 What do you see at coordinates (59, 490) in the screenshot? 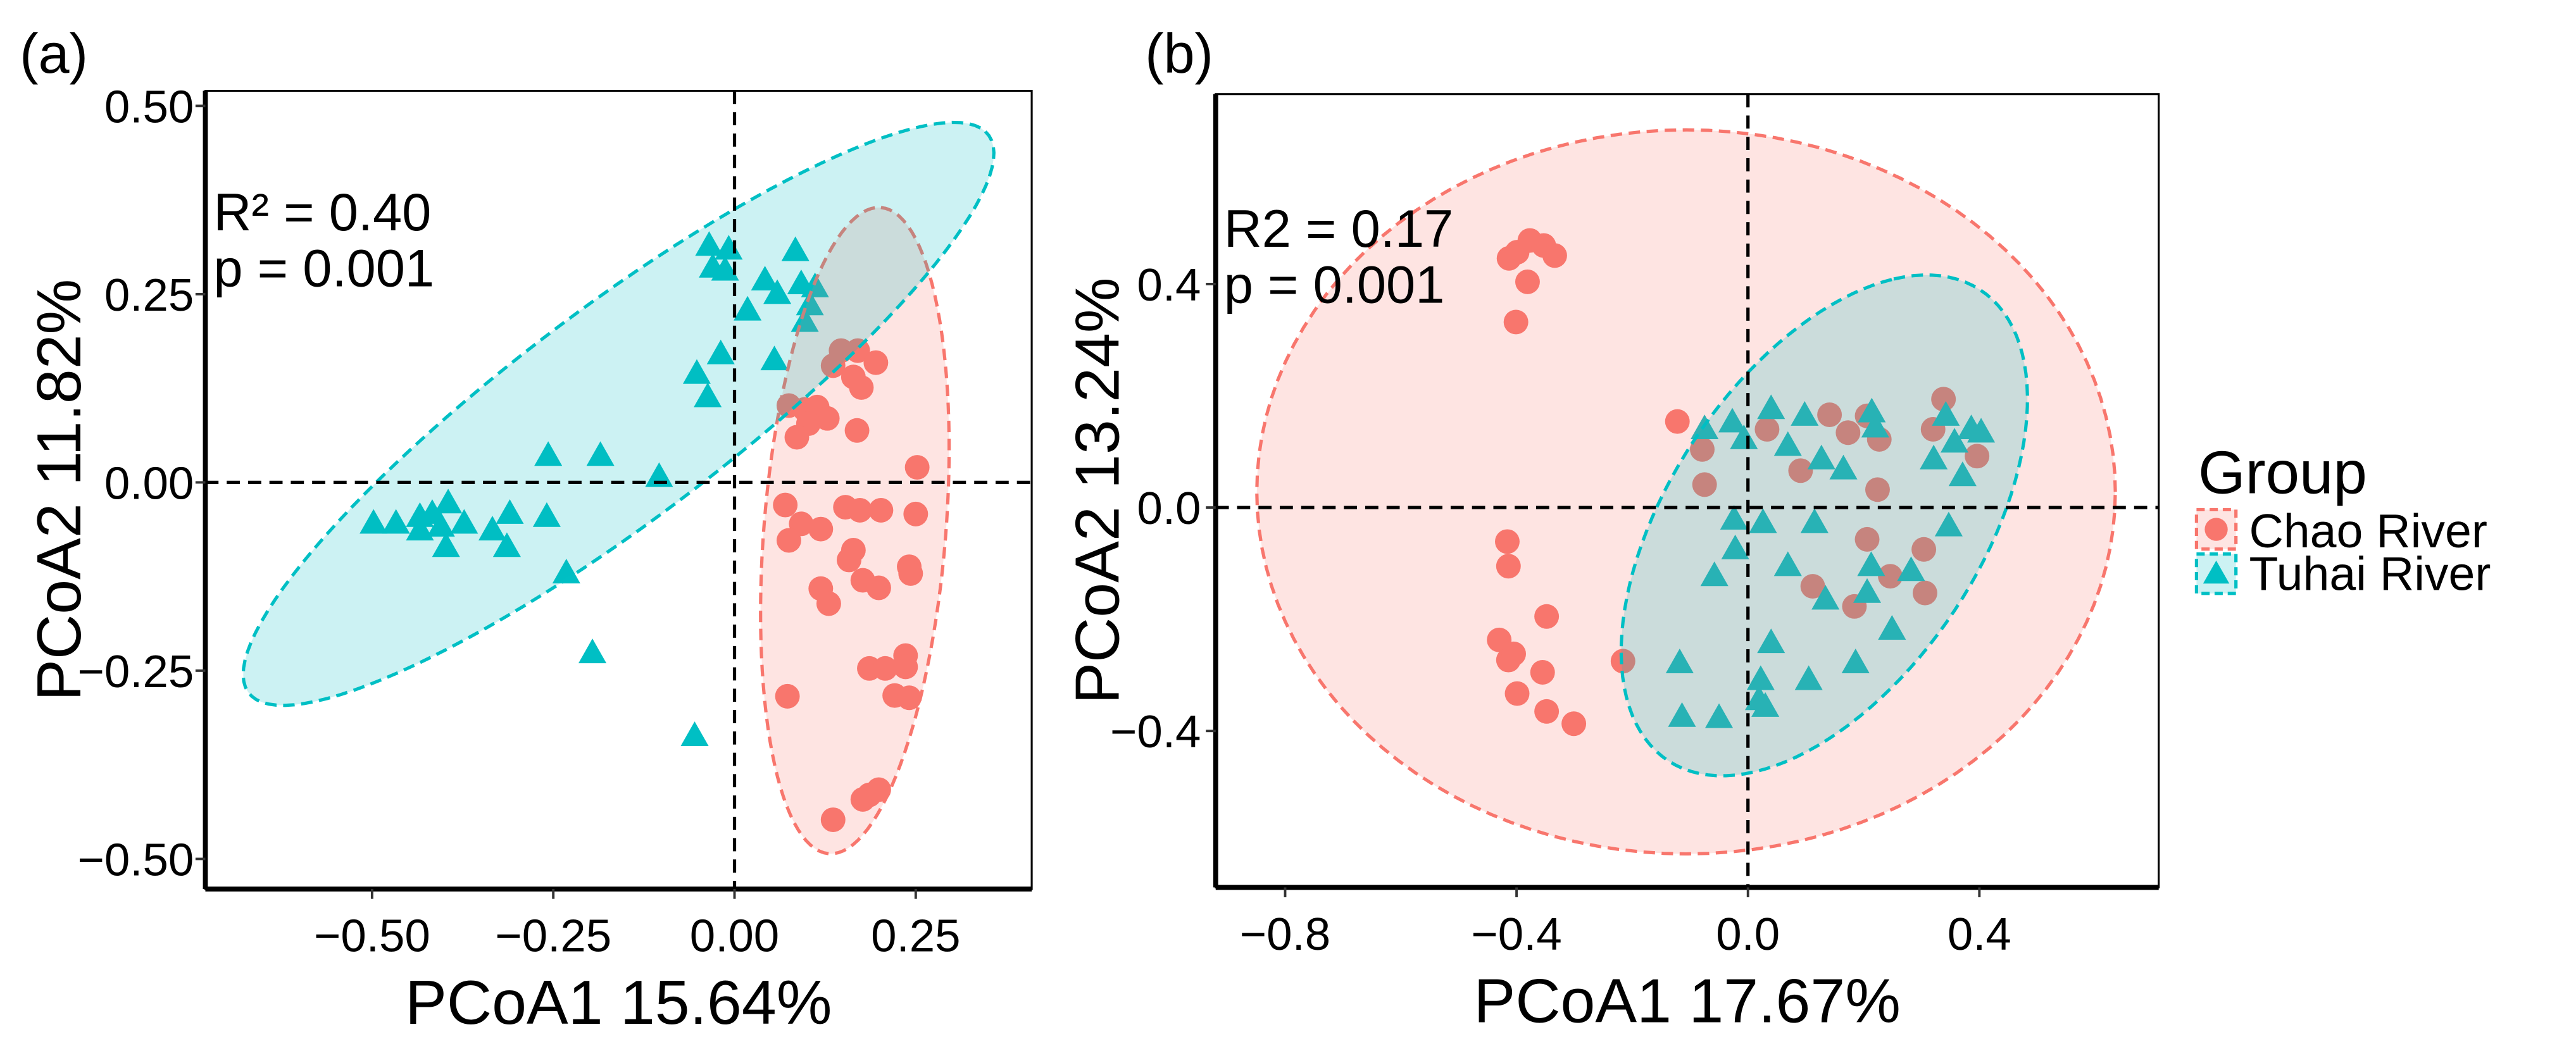
I see `y-axis-title: PCoA2 11.82%` at bounding box center [59, 490].